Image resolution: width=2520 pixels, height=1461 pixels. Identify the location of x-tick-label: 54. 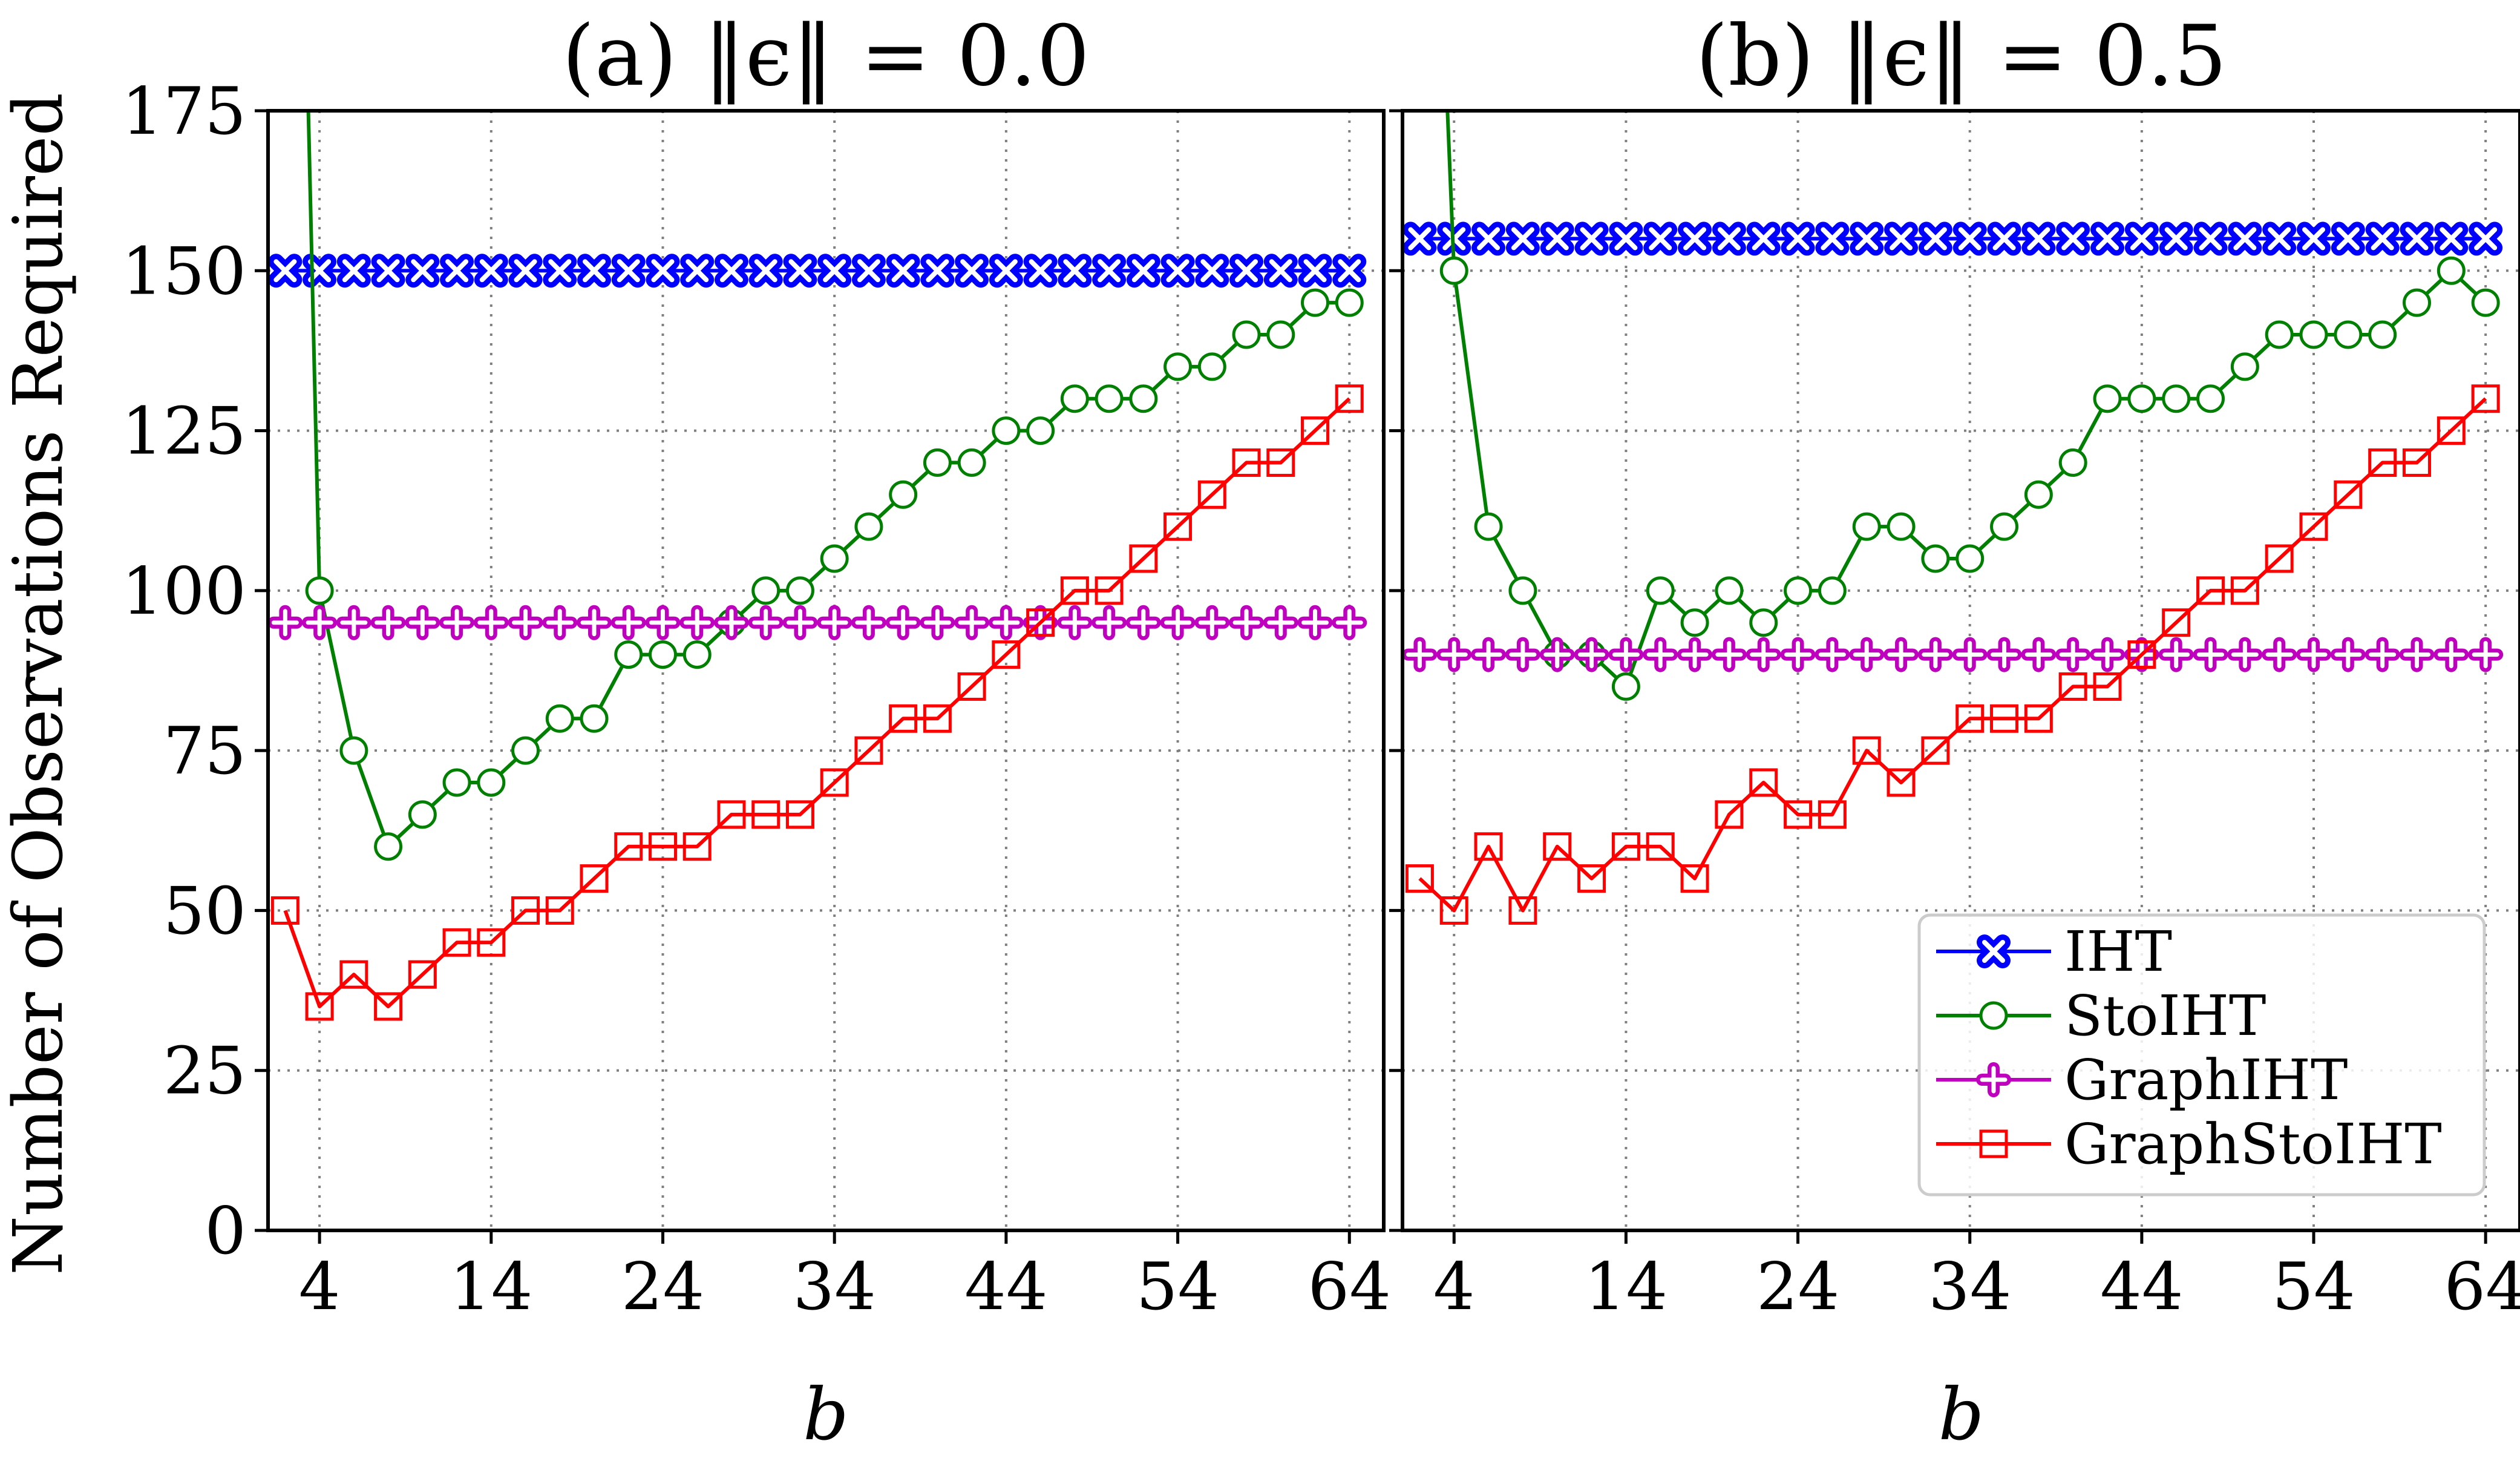
(1177, 1287).